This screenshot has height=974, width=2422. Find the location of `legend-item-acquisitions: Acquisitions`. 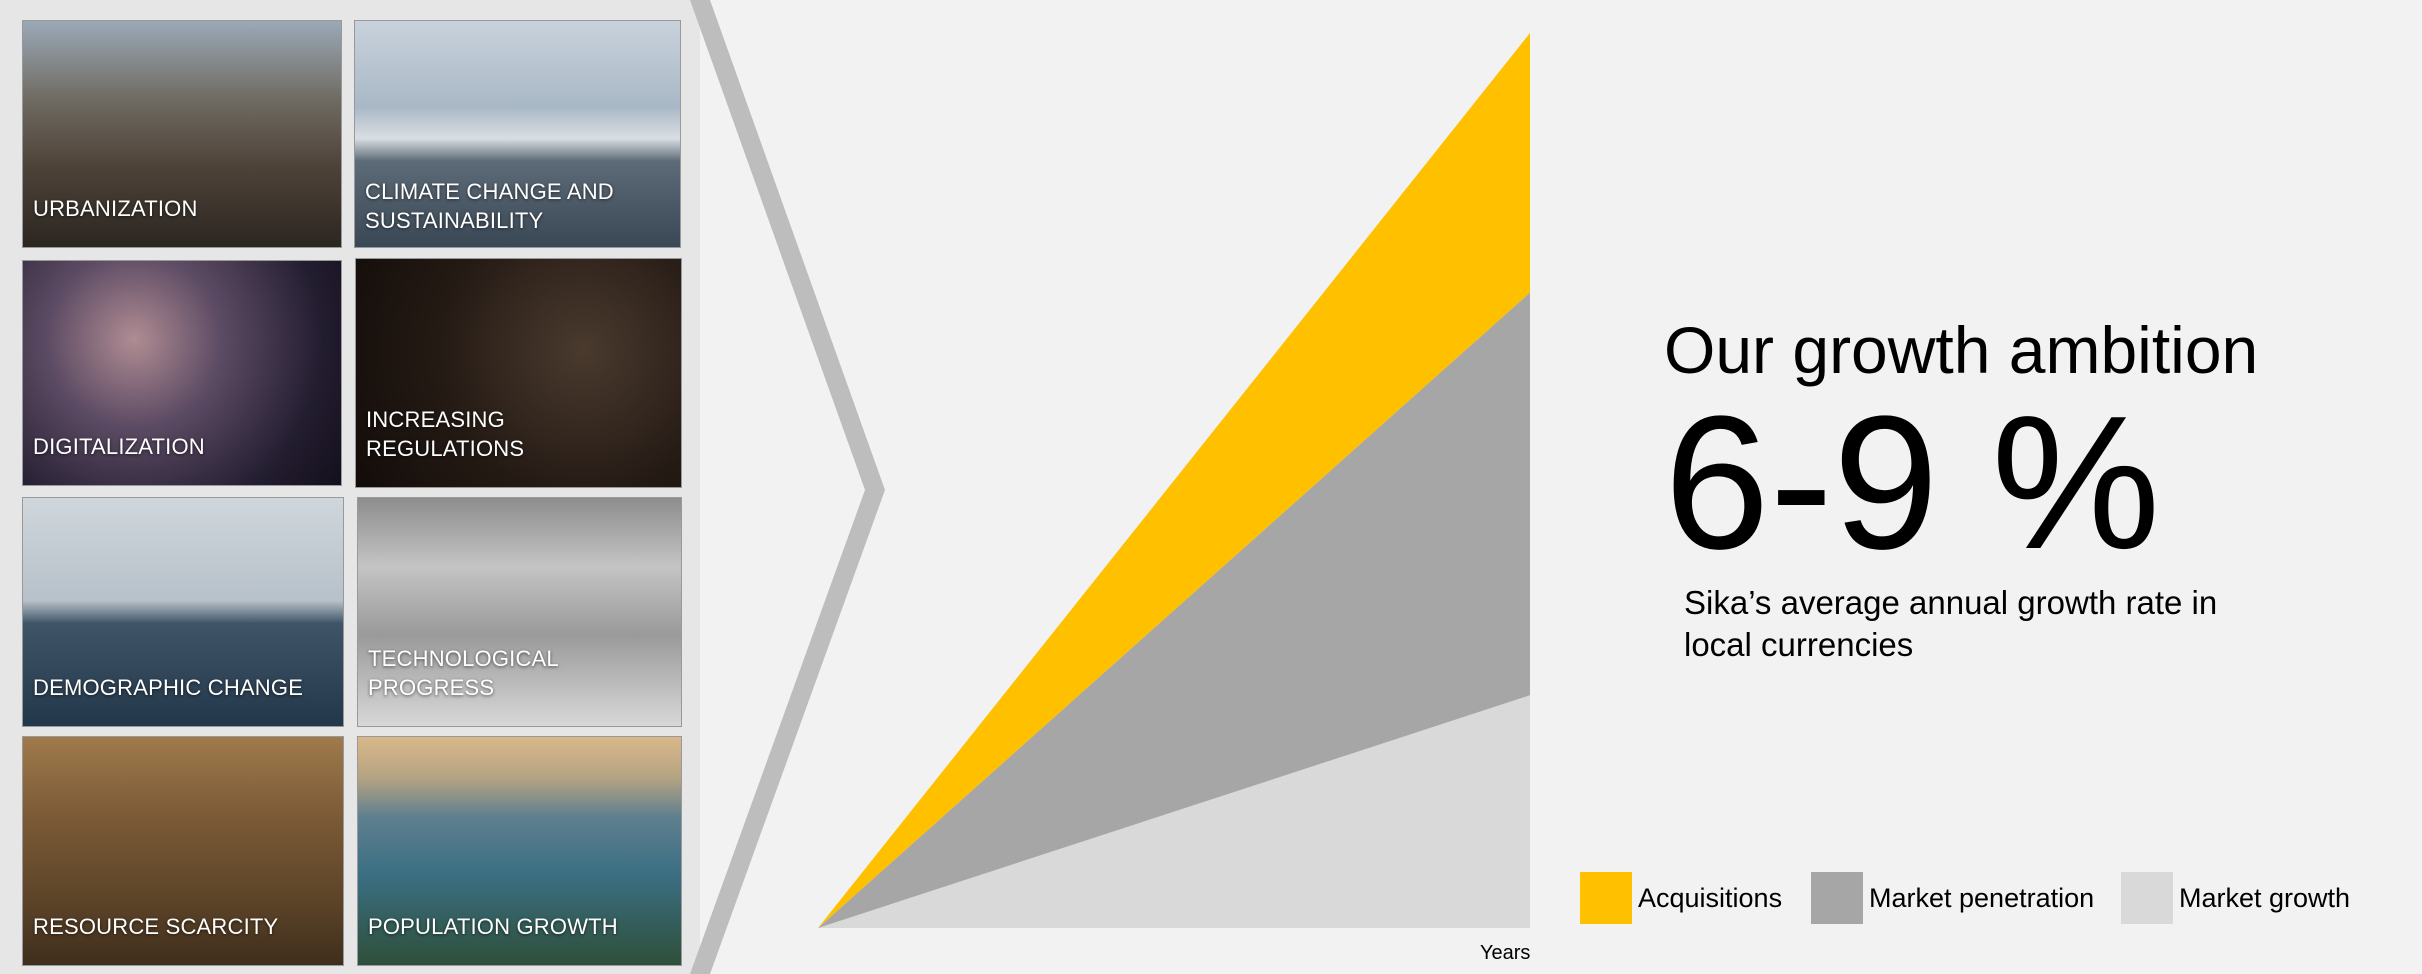

legend-item-acquisitions: Acquisitions is located at coordinates (1681, 898).